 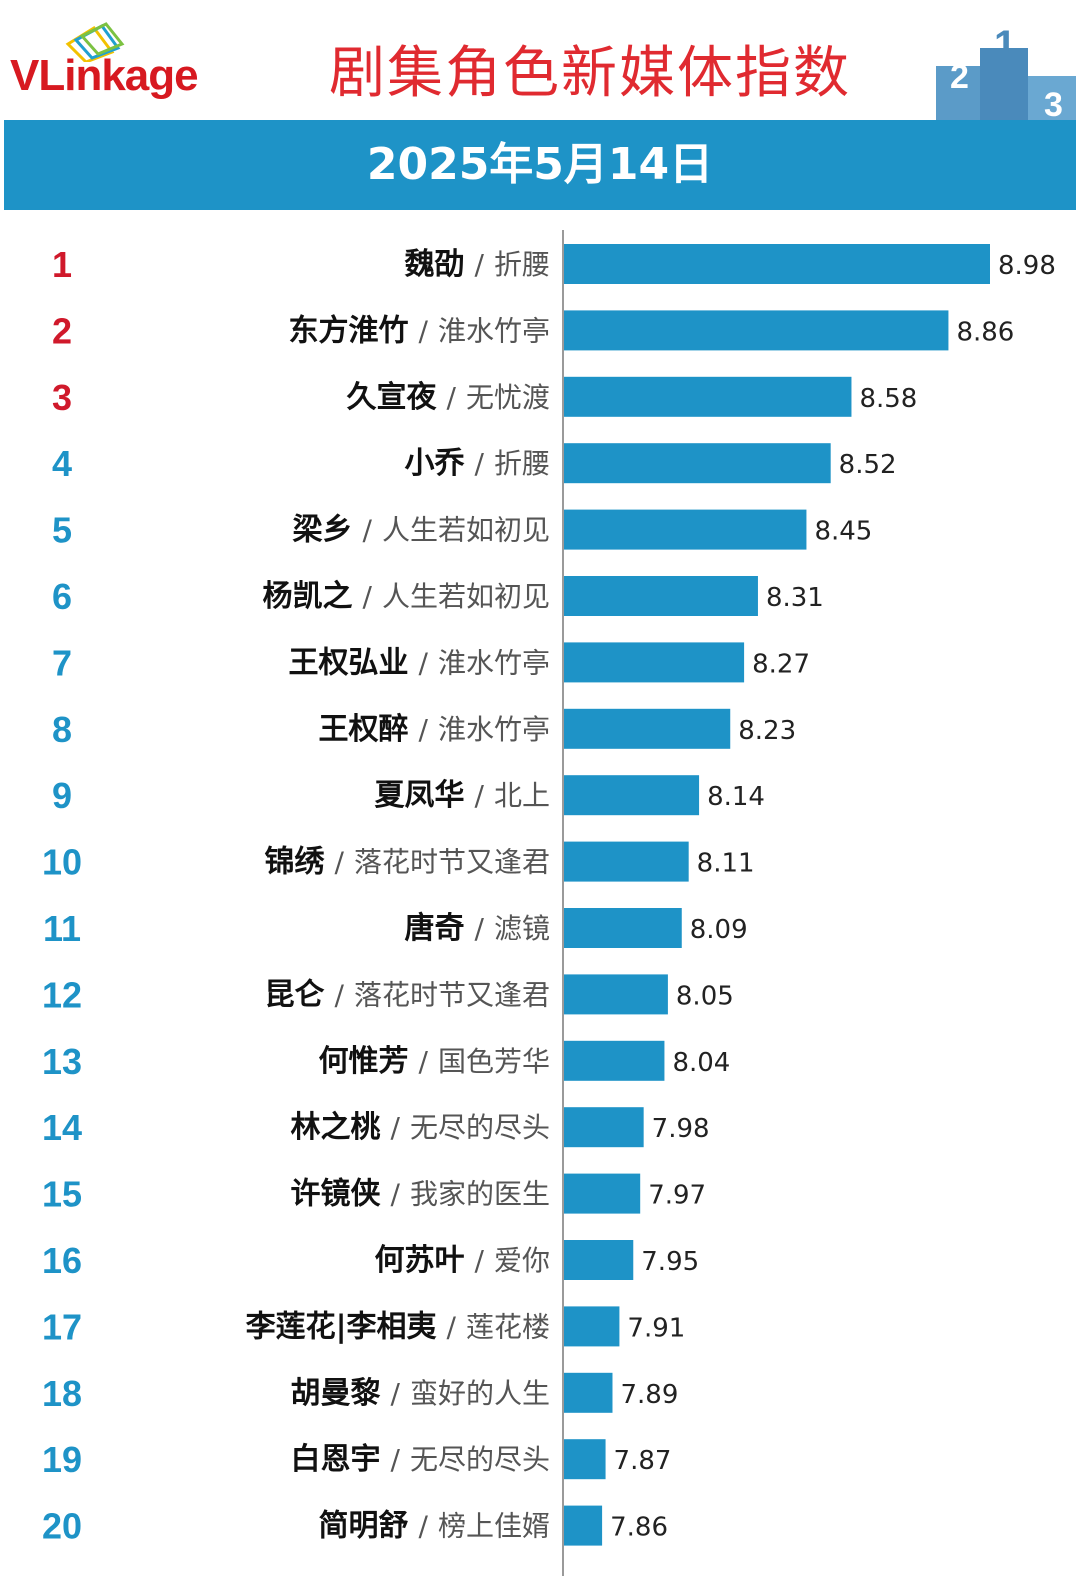 What do you see at coordinates (62, 596) in the screenshot?
I see `rank-number: 6` at bounding box center [62, 596].